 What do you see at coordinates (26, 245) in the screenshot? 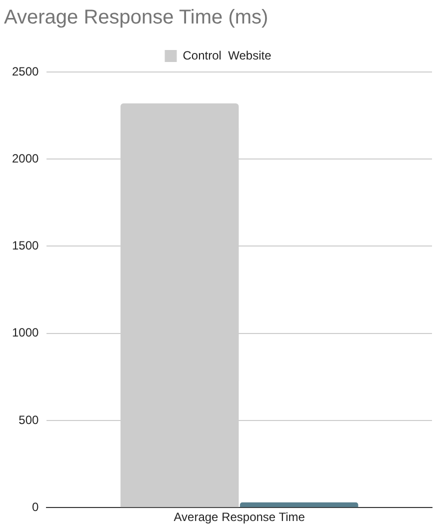
I see `y-tick-label: 1500` at bounding box center [26, 245].